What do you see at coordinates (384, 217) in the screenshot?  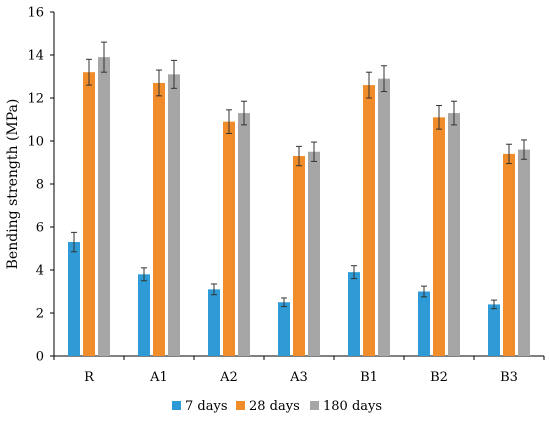 I see `bar-180-days-B1` at bounding box center [384, 217].